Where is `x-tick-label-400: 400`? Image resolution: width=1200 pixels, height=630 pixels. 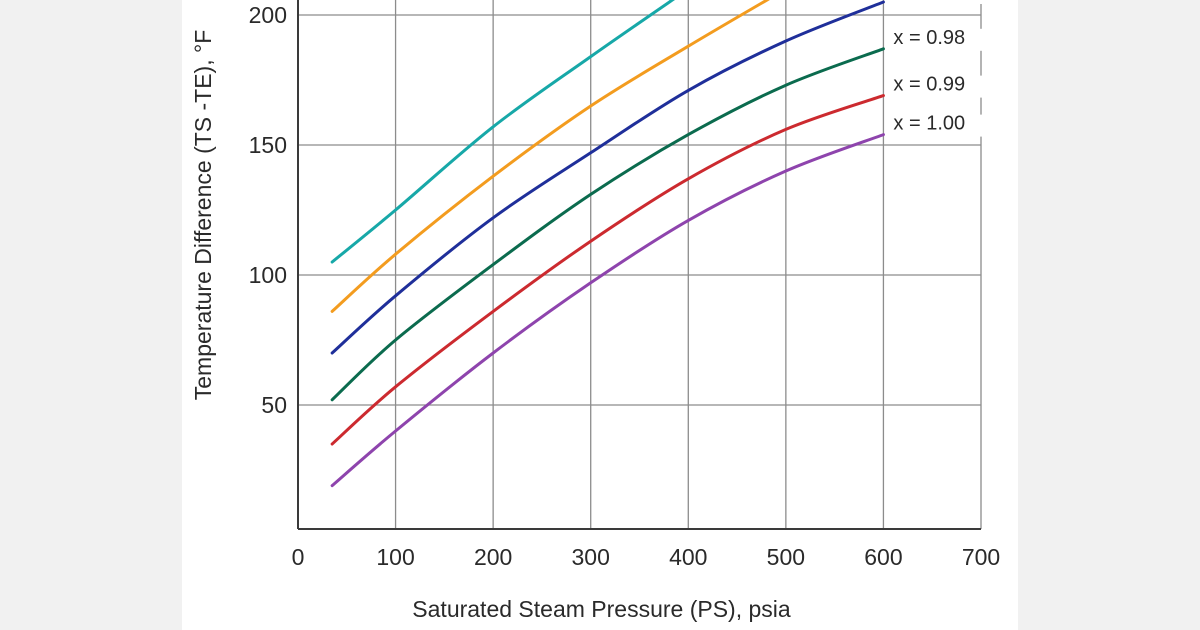
x-tick-label-400: 400 is located at coordinates (688, 557).